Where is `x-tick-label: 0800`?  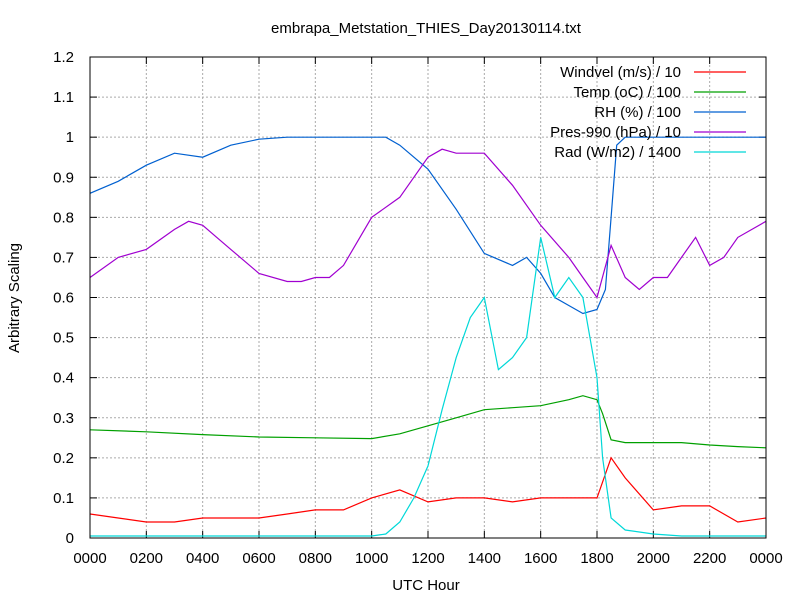 x-tick-label: 0800 is located at coordinates (315, 558).